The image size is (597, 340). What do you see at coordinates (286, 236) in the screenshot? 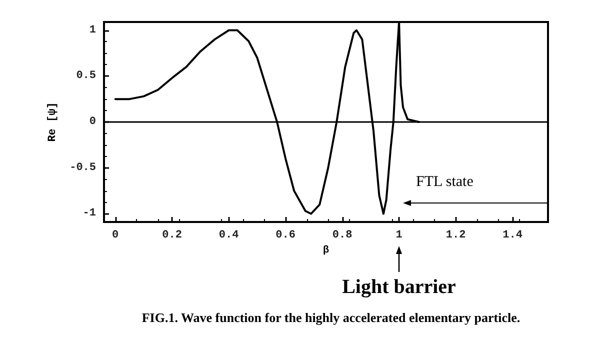
I see `x-tick-label: 0.6` at bounding box center [286, 236].